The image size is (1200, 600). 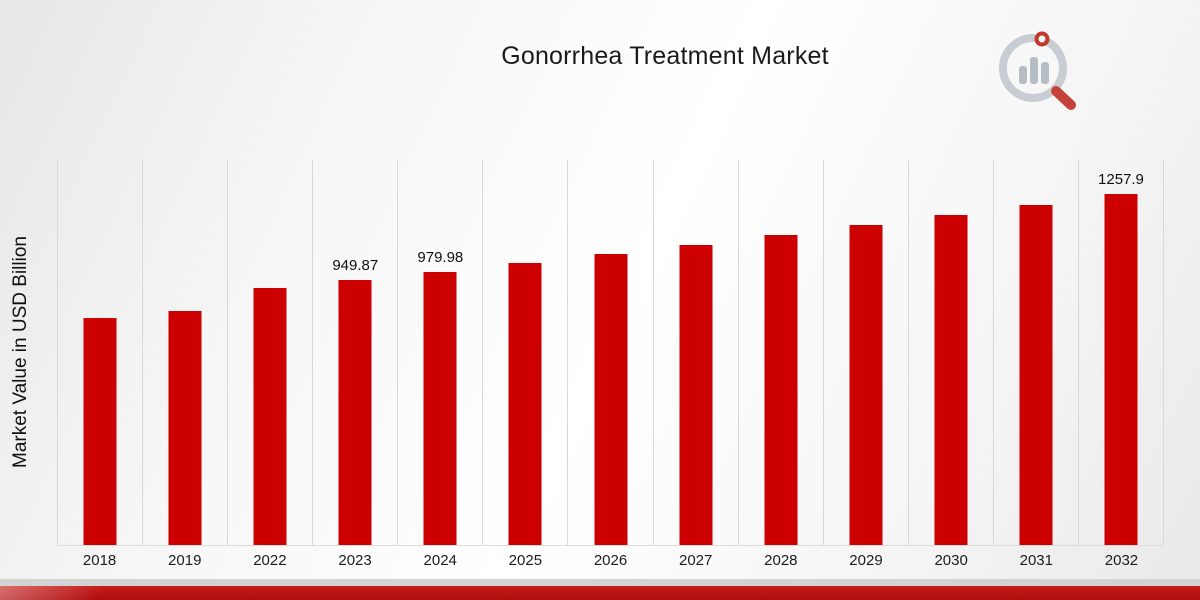 I want to click on x-tick-2027: 2027, so click(x=695, y=560).